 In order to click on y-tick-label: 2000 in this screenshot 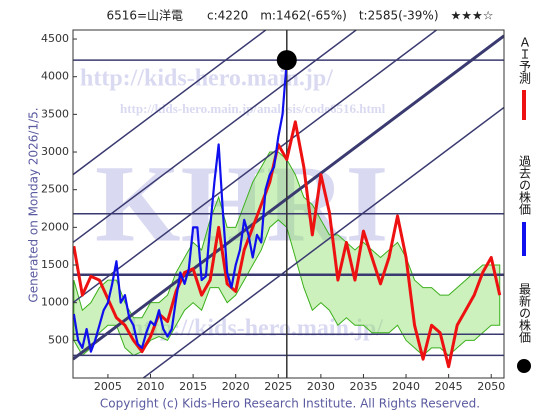, I will do `click(55, 226)`.